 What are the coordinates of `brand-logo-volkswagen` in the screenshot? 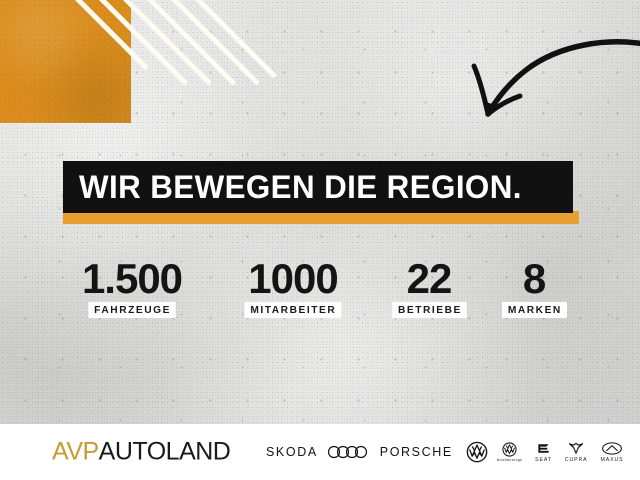 It's located at (477, 452).